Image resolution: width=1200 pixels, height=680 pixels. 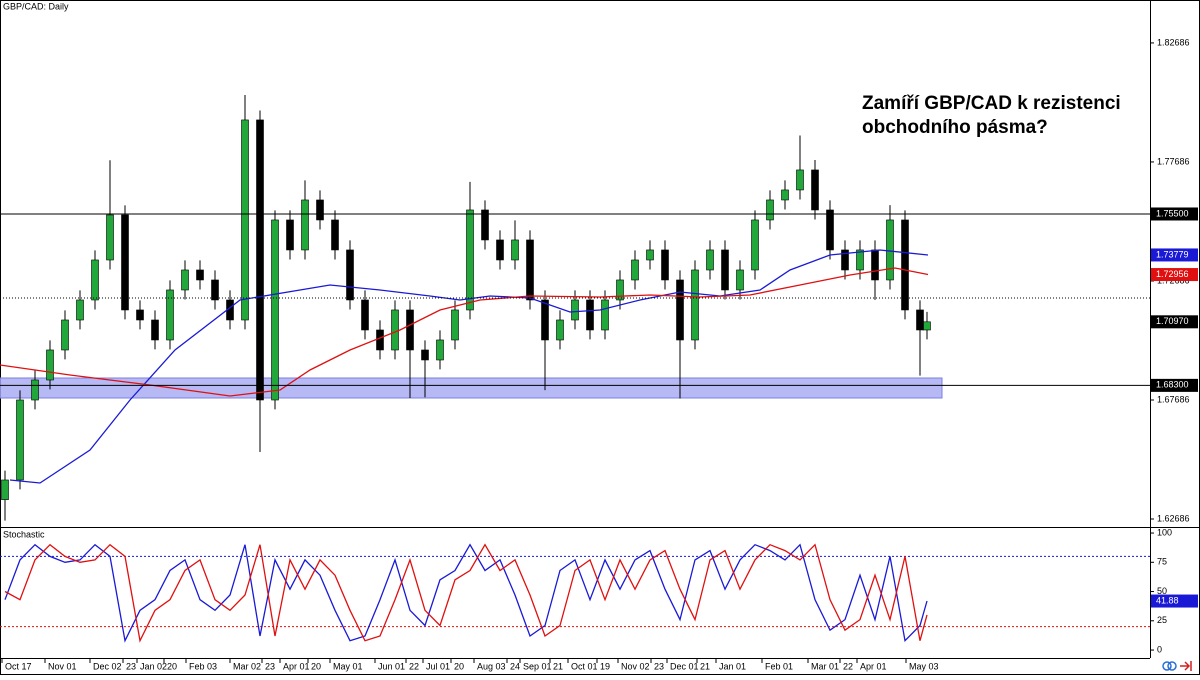 What do you see at coordinates (1173, 161) in the screenshot?
I see `y-tick-label: 1.77686` at bounding box center [1173, 161].